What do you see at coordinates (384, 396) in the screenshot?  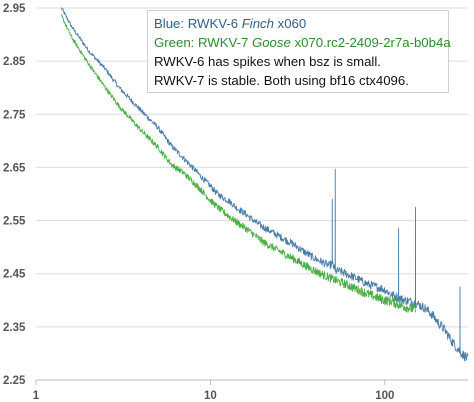 I see `x-tick-label: 100` at bounding box center [384, 396].